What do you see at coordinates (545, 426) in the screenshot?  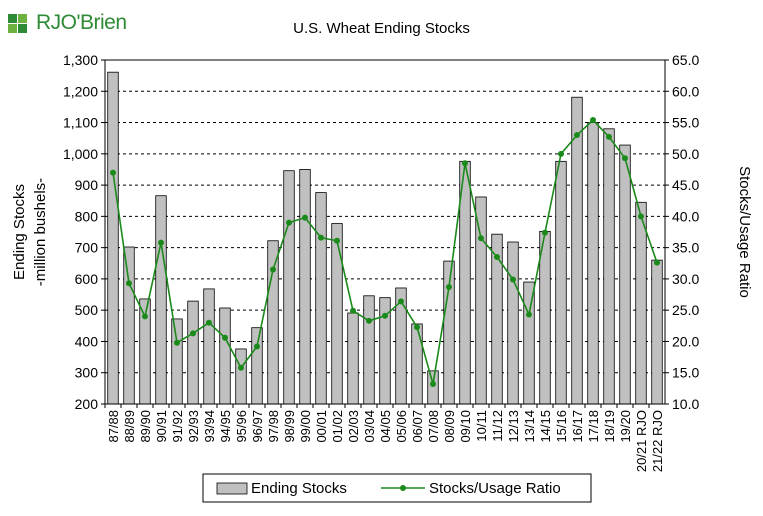 I see `x-tick-label: 14/15` at bounding box center [545, 426].